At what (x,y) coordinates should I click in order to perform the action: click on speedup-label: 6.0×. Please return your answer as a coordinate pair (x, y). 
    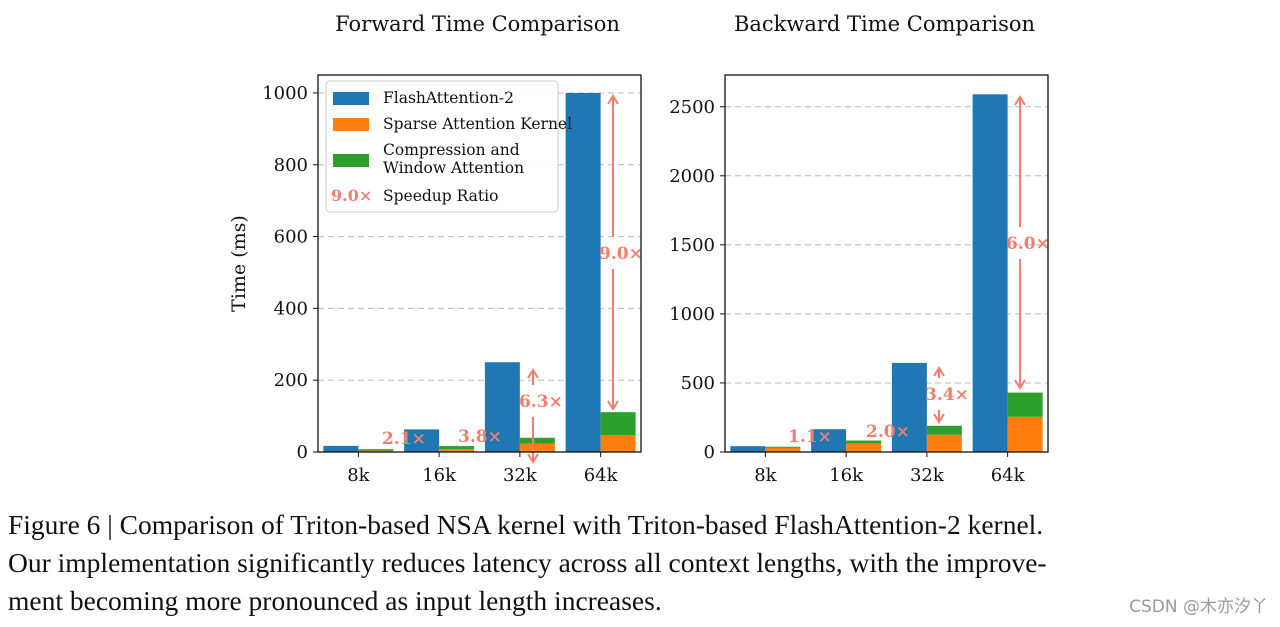
    Looking at the image, I should click on (1028, 244).